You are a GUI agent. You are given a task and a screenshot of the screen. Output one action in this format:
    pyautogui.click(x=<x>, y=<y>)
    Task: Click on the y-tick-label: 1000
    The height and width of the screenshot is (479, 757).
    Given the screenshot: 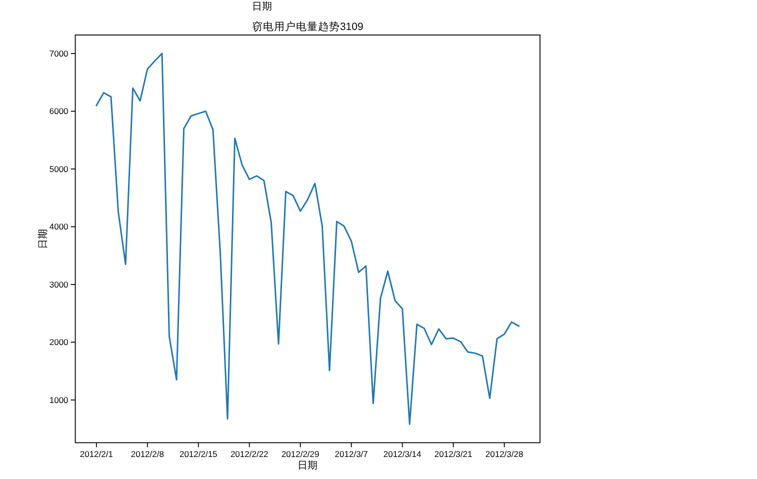 What is the action you would take?
    pyautogui.click(x=59, y=399)
    